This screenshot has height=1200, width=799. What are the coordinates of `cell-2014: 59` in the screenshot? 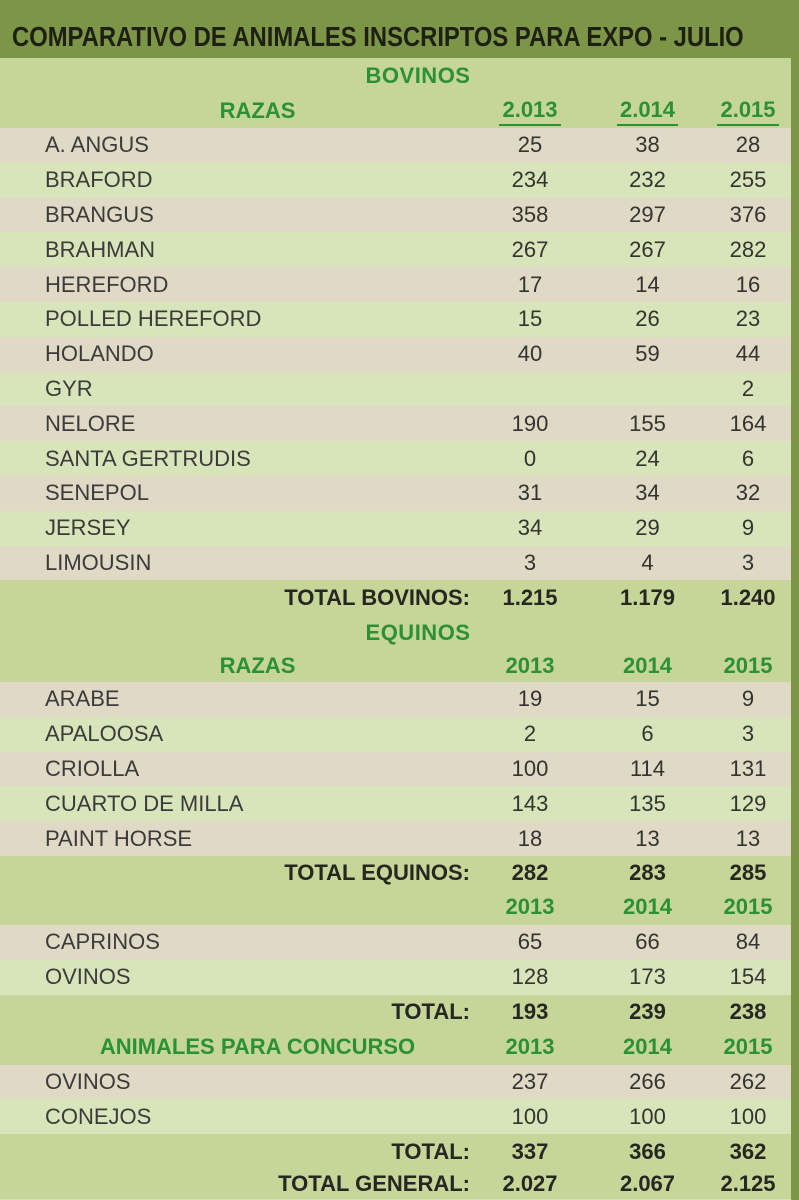 It's located at (647, 354).